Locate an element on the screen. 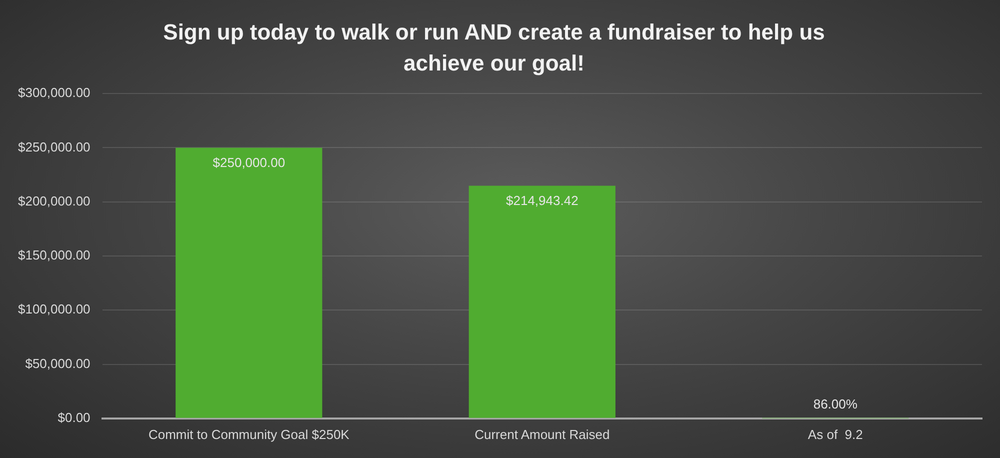 The image size is (1000, 458). chart-title: Sign up today to walk or run AND create a fundraiser to help us achieve our goal! is located at coordinates (494, 47).